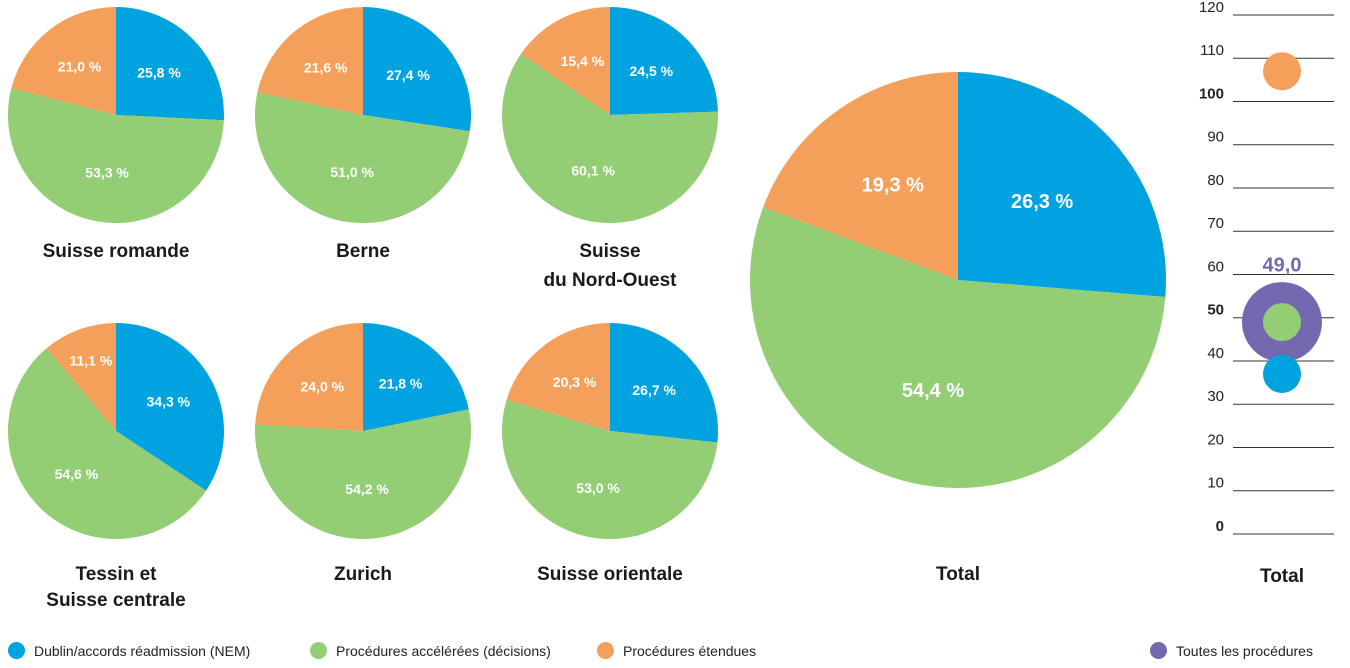 This screenshot has width=1350, height=668. What do you see at coordinates (1211, 8) in the screenshot?
I see `y-tick-label: 120` at bounding box center [1211, 8].